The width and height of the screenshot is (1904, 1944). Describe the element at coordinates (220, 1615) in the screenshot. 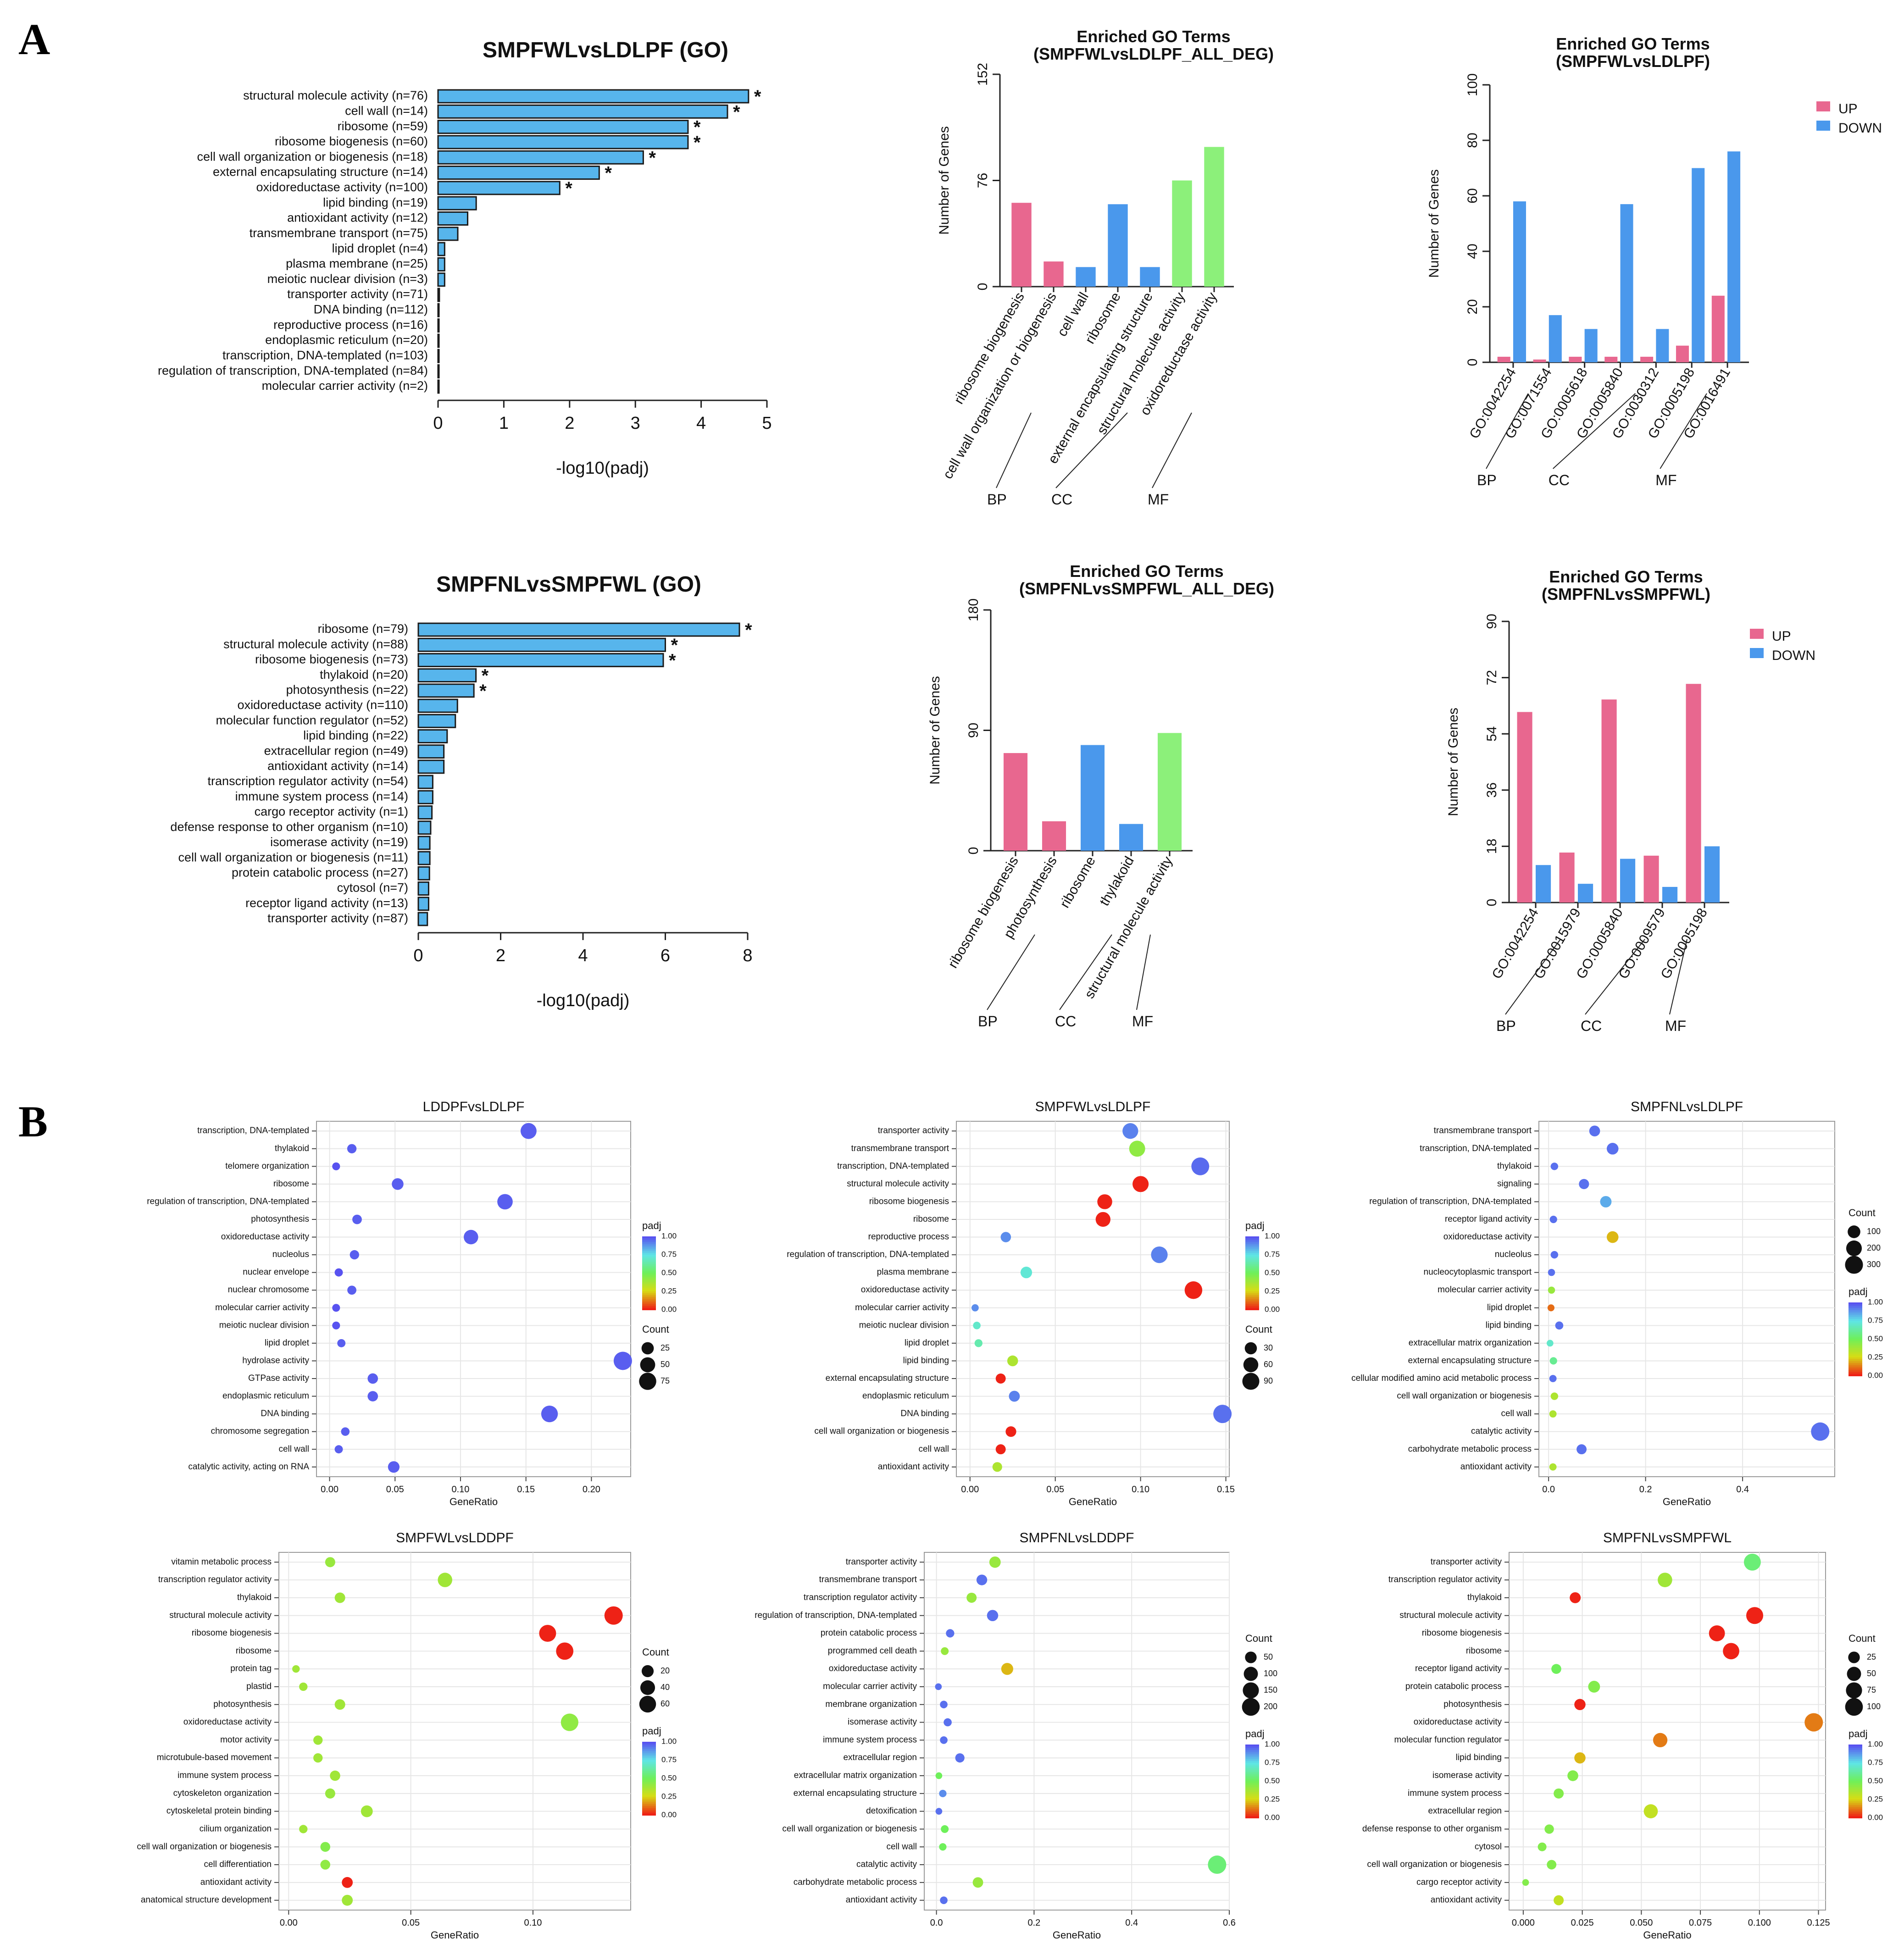

I see `term-label: structural molecule activity` at that location.